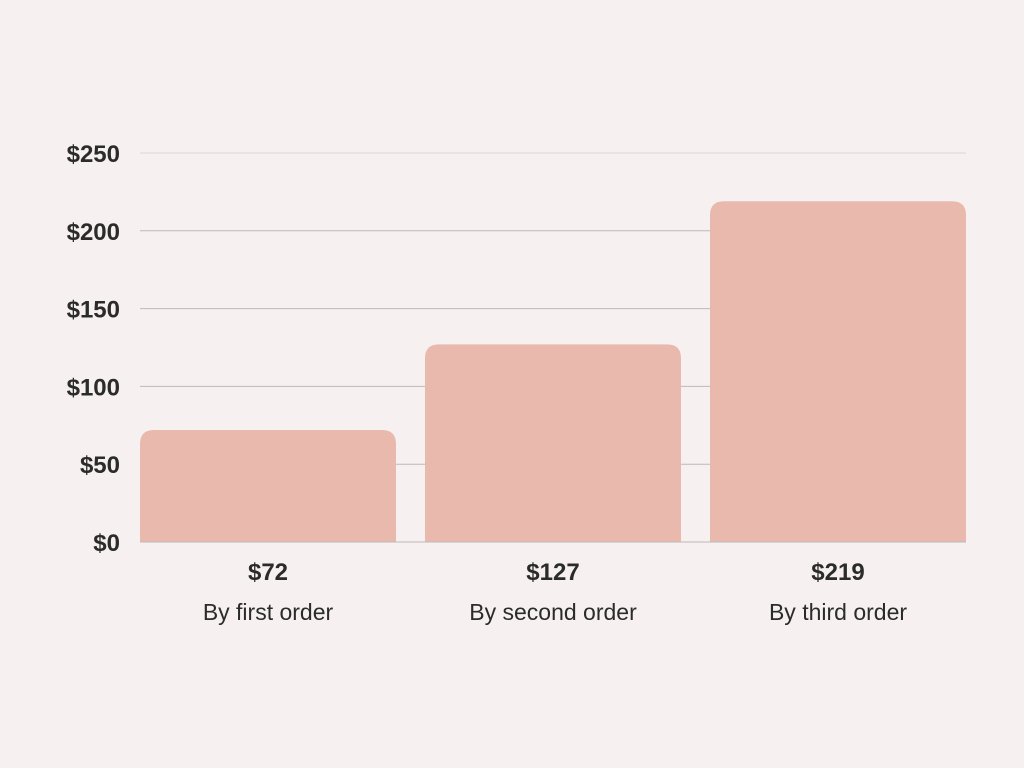 The height and width of the screenshot is (768, 1024). Describe the element at coordinates (100, 465) in the screenshot. I see `y-tick-label: $50` at that location.